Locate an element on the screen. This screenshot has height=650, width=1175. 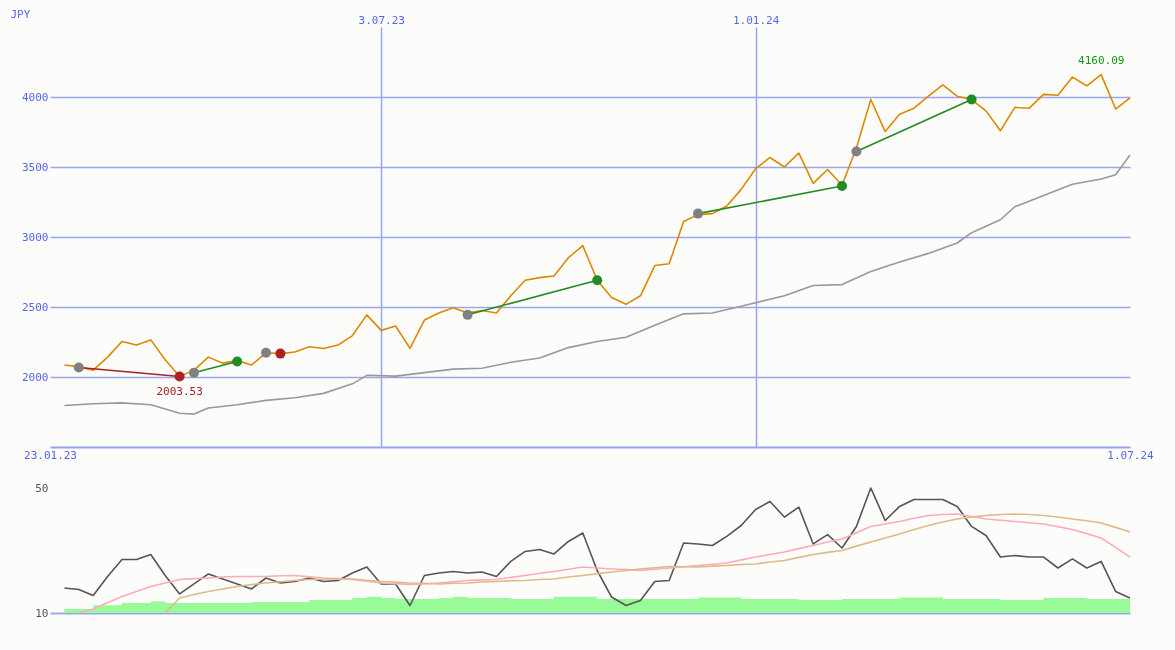
x-tick-label: 1.07.24 is located at coordinates (1131, 455).